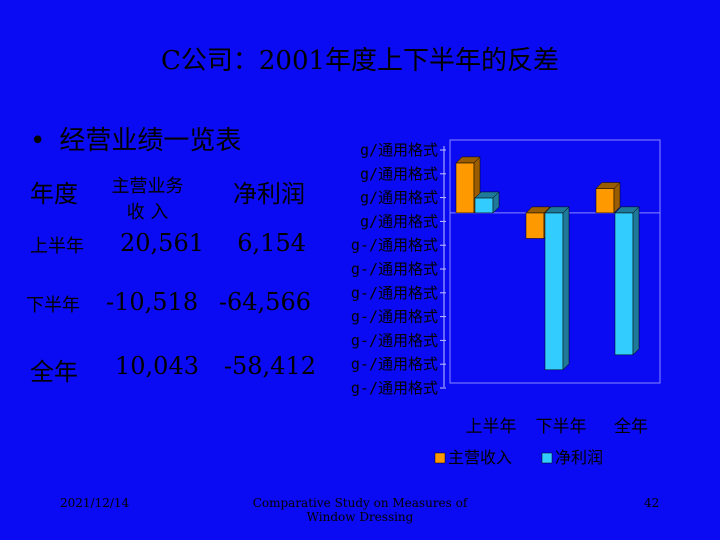 This screenshot has width=720, height=540. I want to click on legend-label: 净利润, so click(579, 457).